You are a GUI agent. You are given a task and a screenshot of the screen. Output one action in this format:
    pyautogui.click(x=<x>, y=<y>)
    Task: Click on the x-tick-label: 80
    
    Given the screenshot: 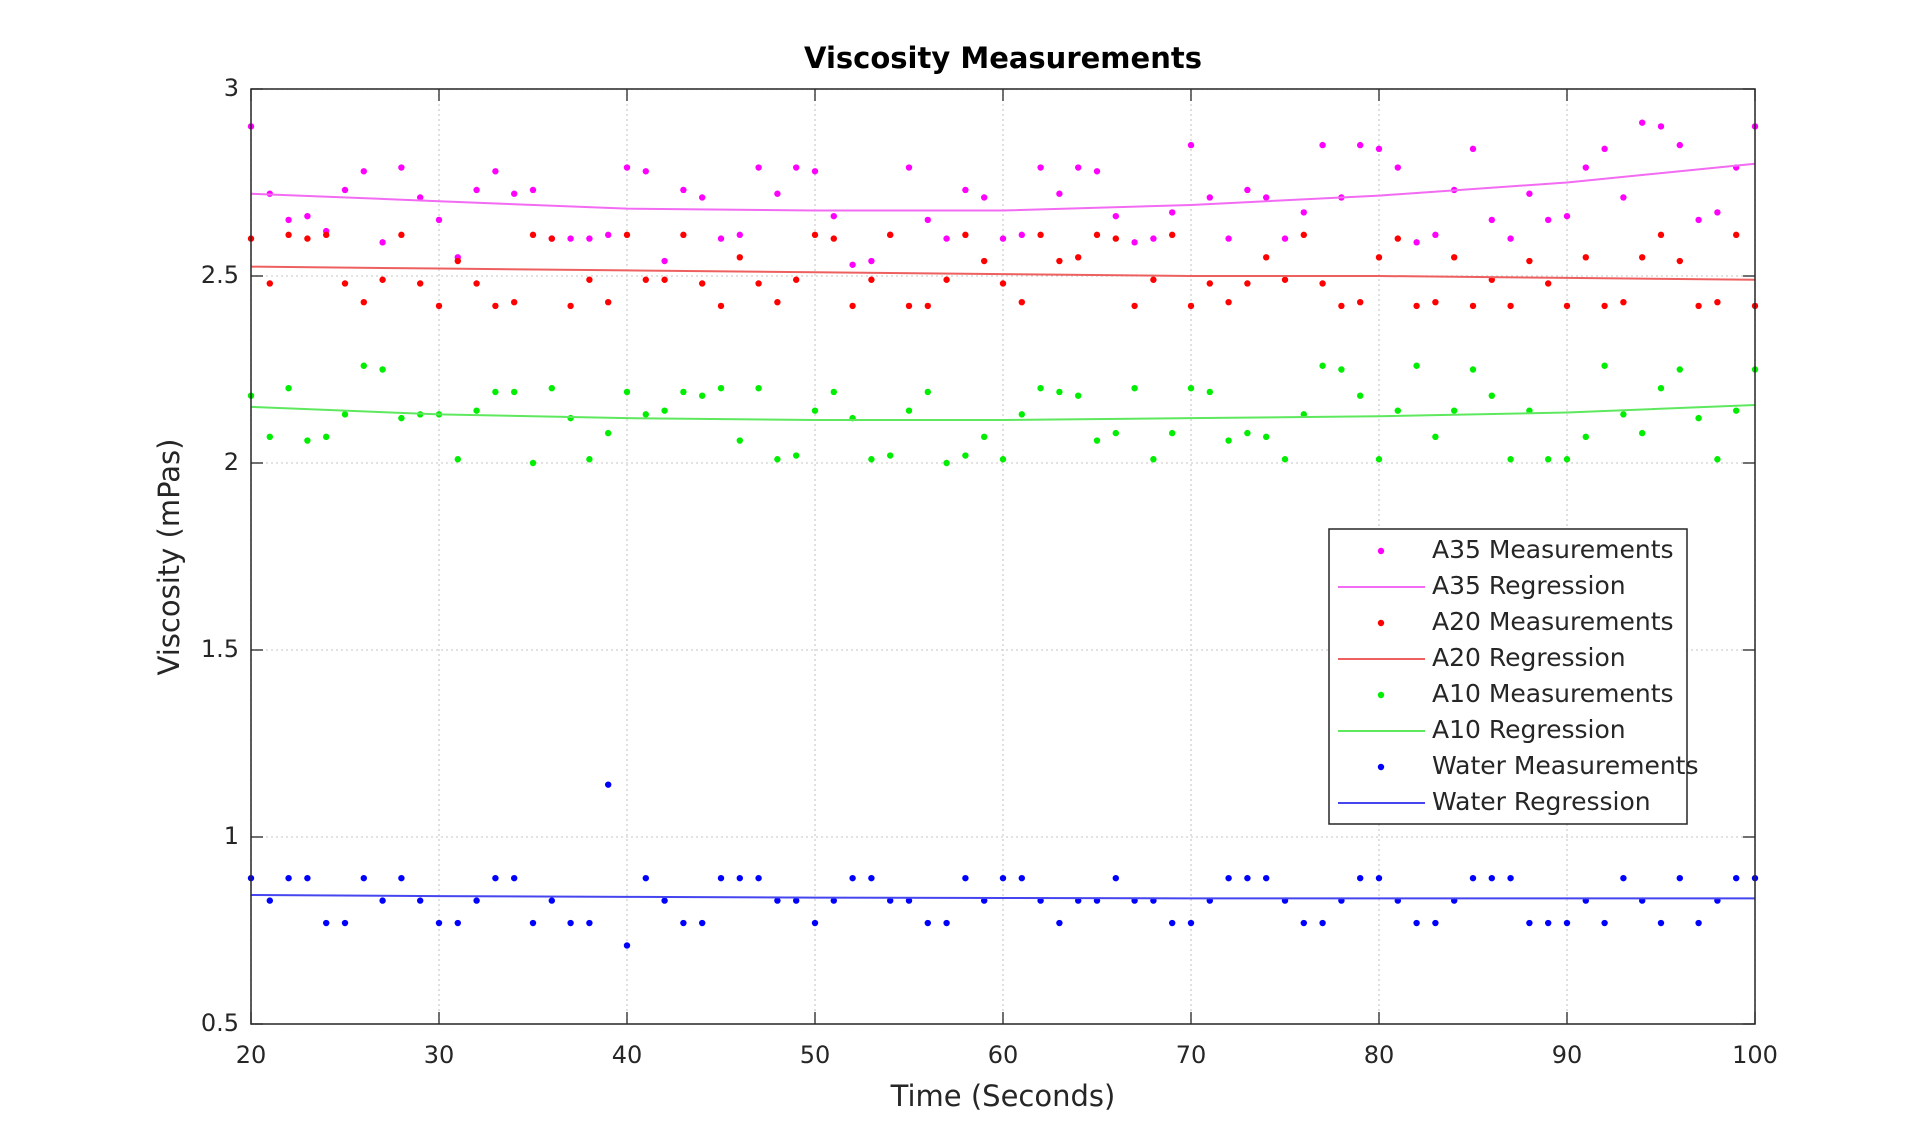 What is the action you would take?
    pyautogui.click(x=1379, y=1055)
    